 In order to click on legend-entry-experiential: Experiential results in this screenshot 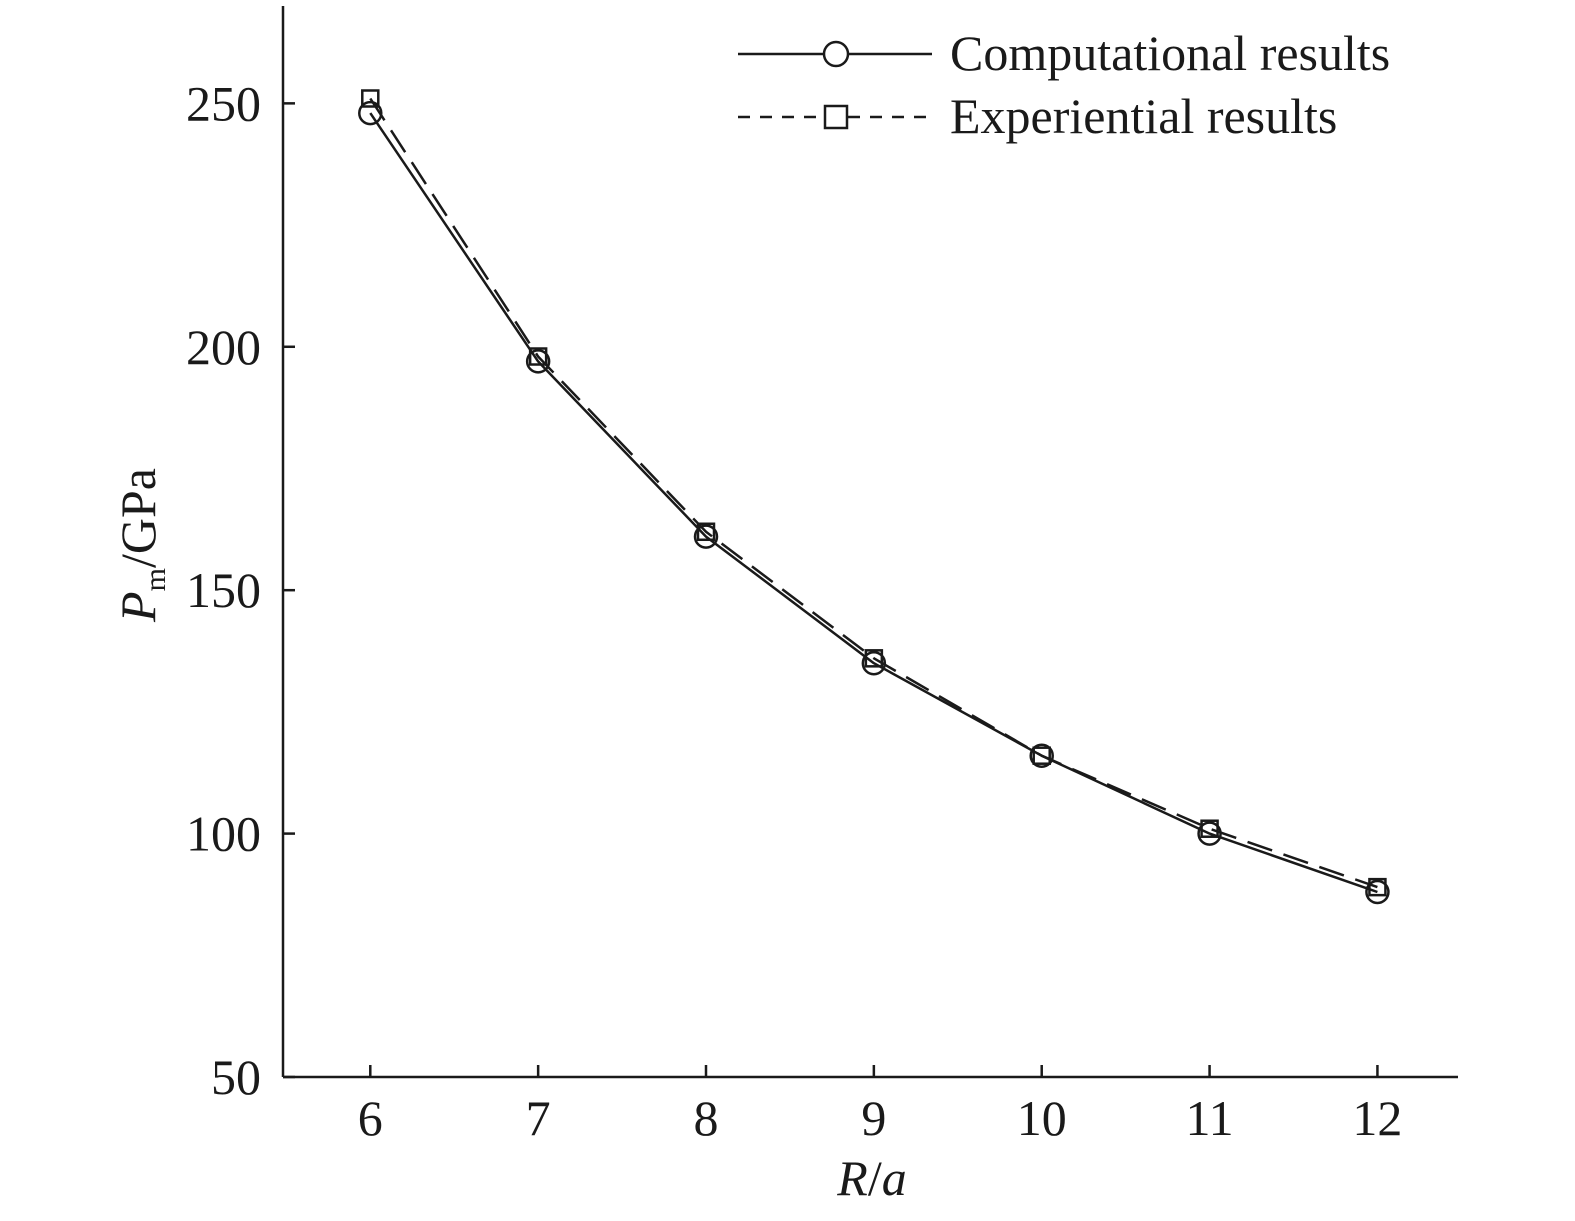, I will do `click(1037, 116)`.